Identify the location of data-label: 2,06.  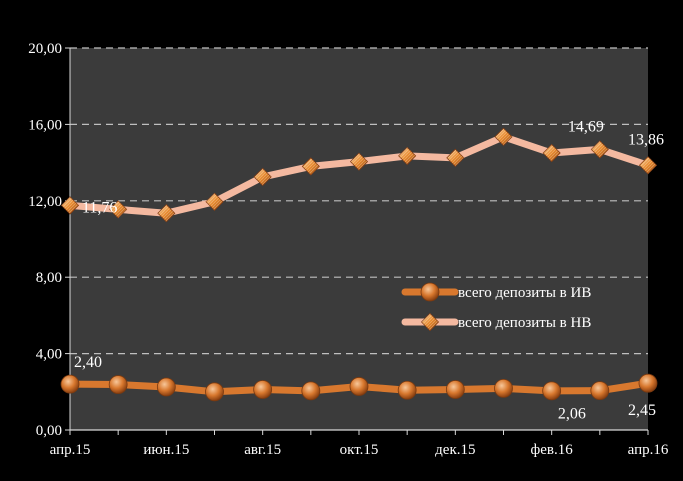
(572, 414).